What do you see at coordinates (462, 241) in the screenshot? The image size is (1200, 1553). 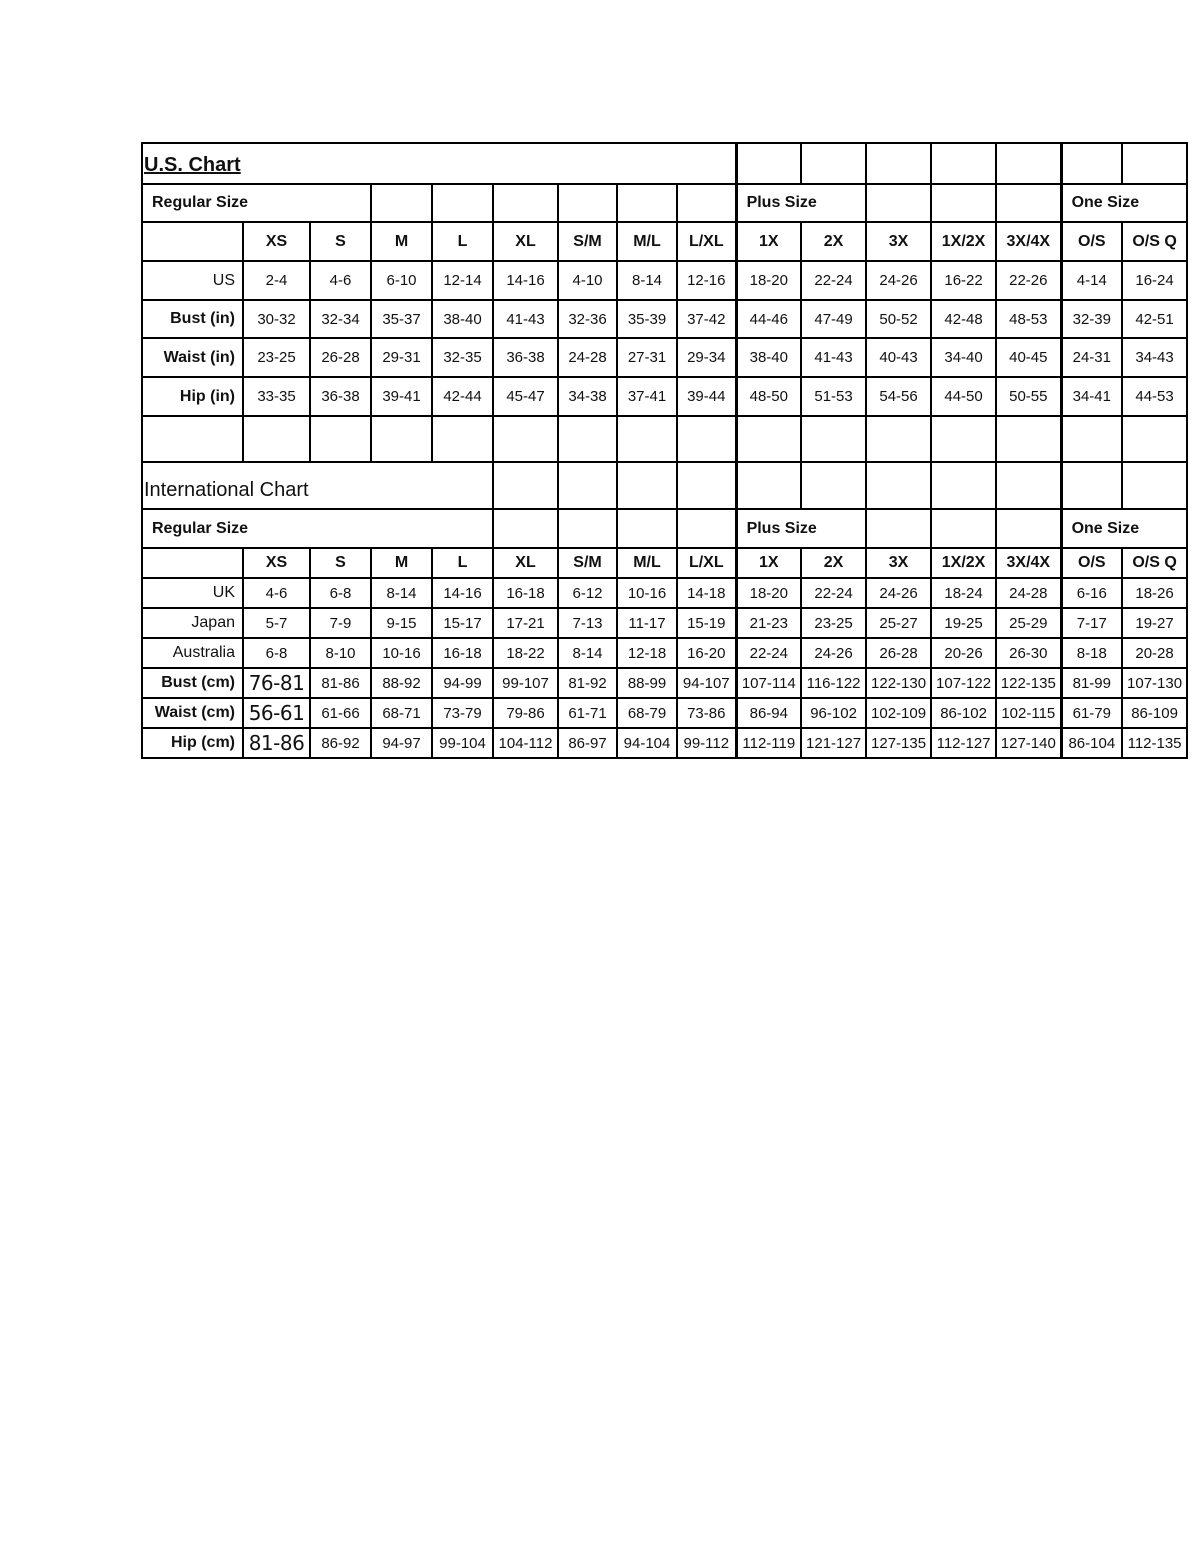 I see `size-header: L` at bounding box center [462, 241].